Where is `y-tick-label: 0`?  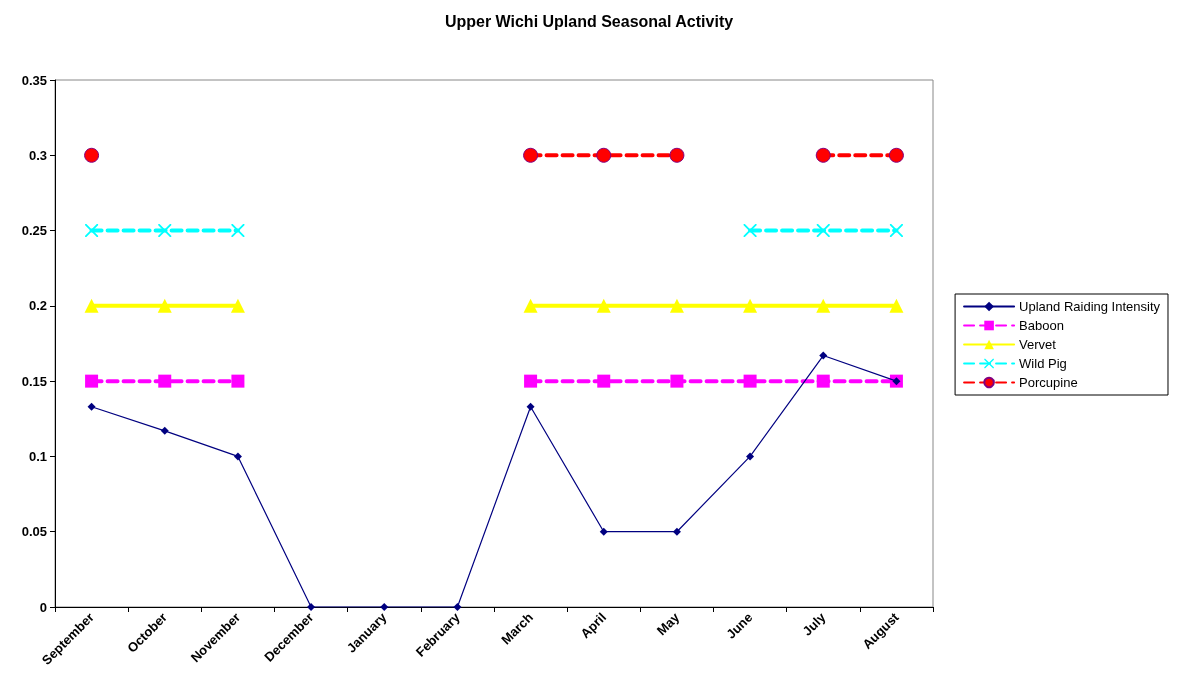
y-tick-label: 0 is located at coordinates (43, 607).